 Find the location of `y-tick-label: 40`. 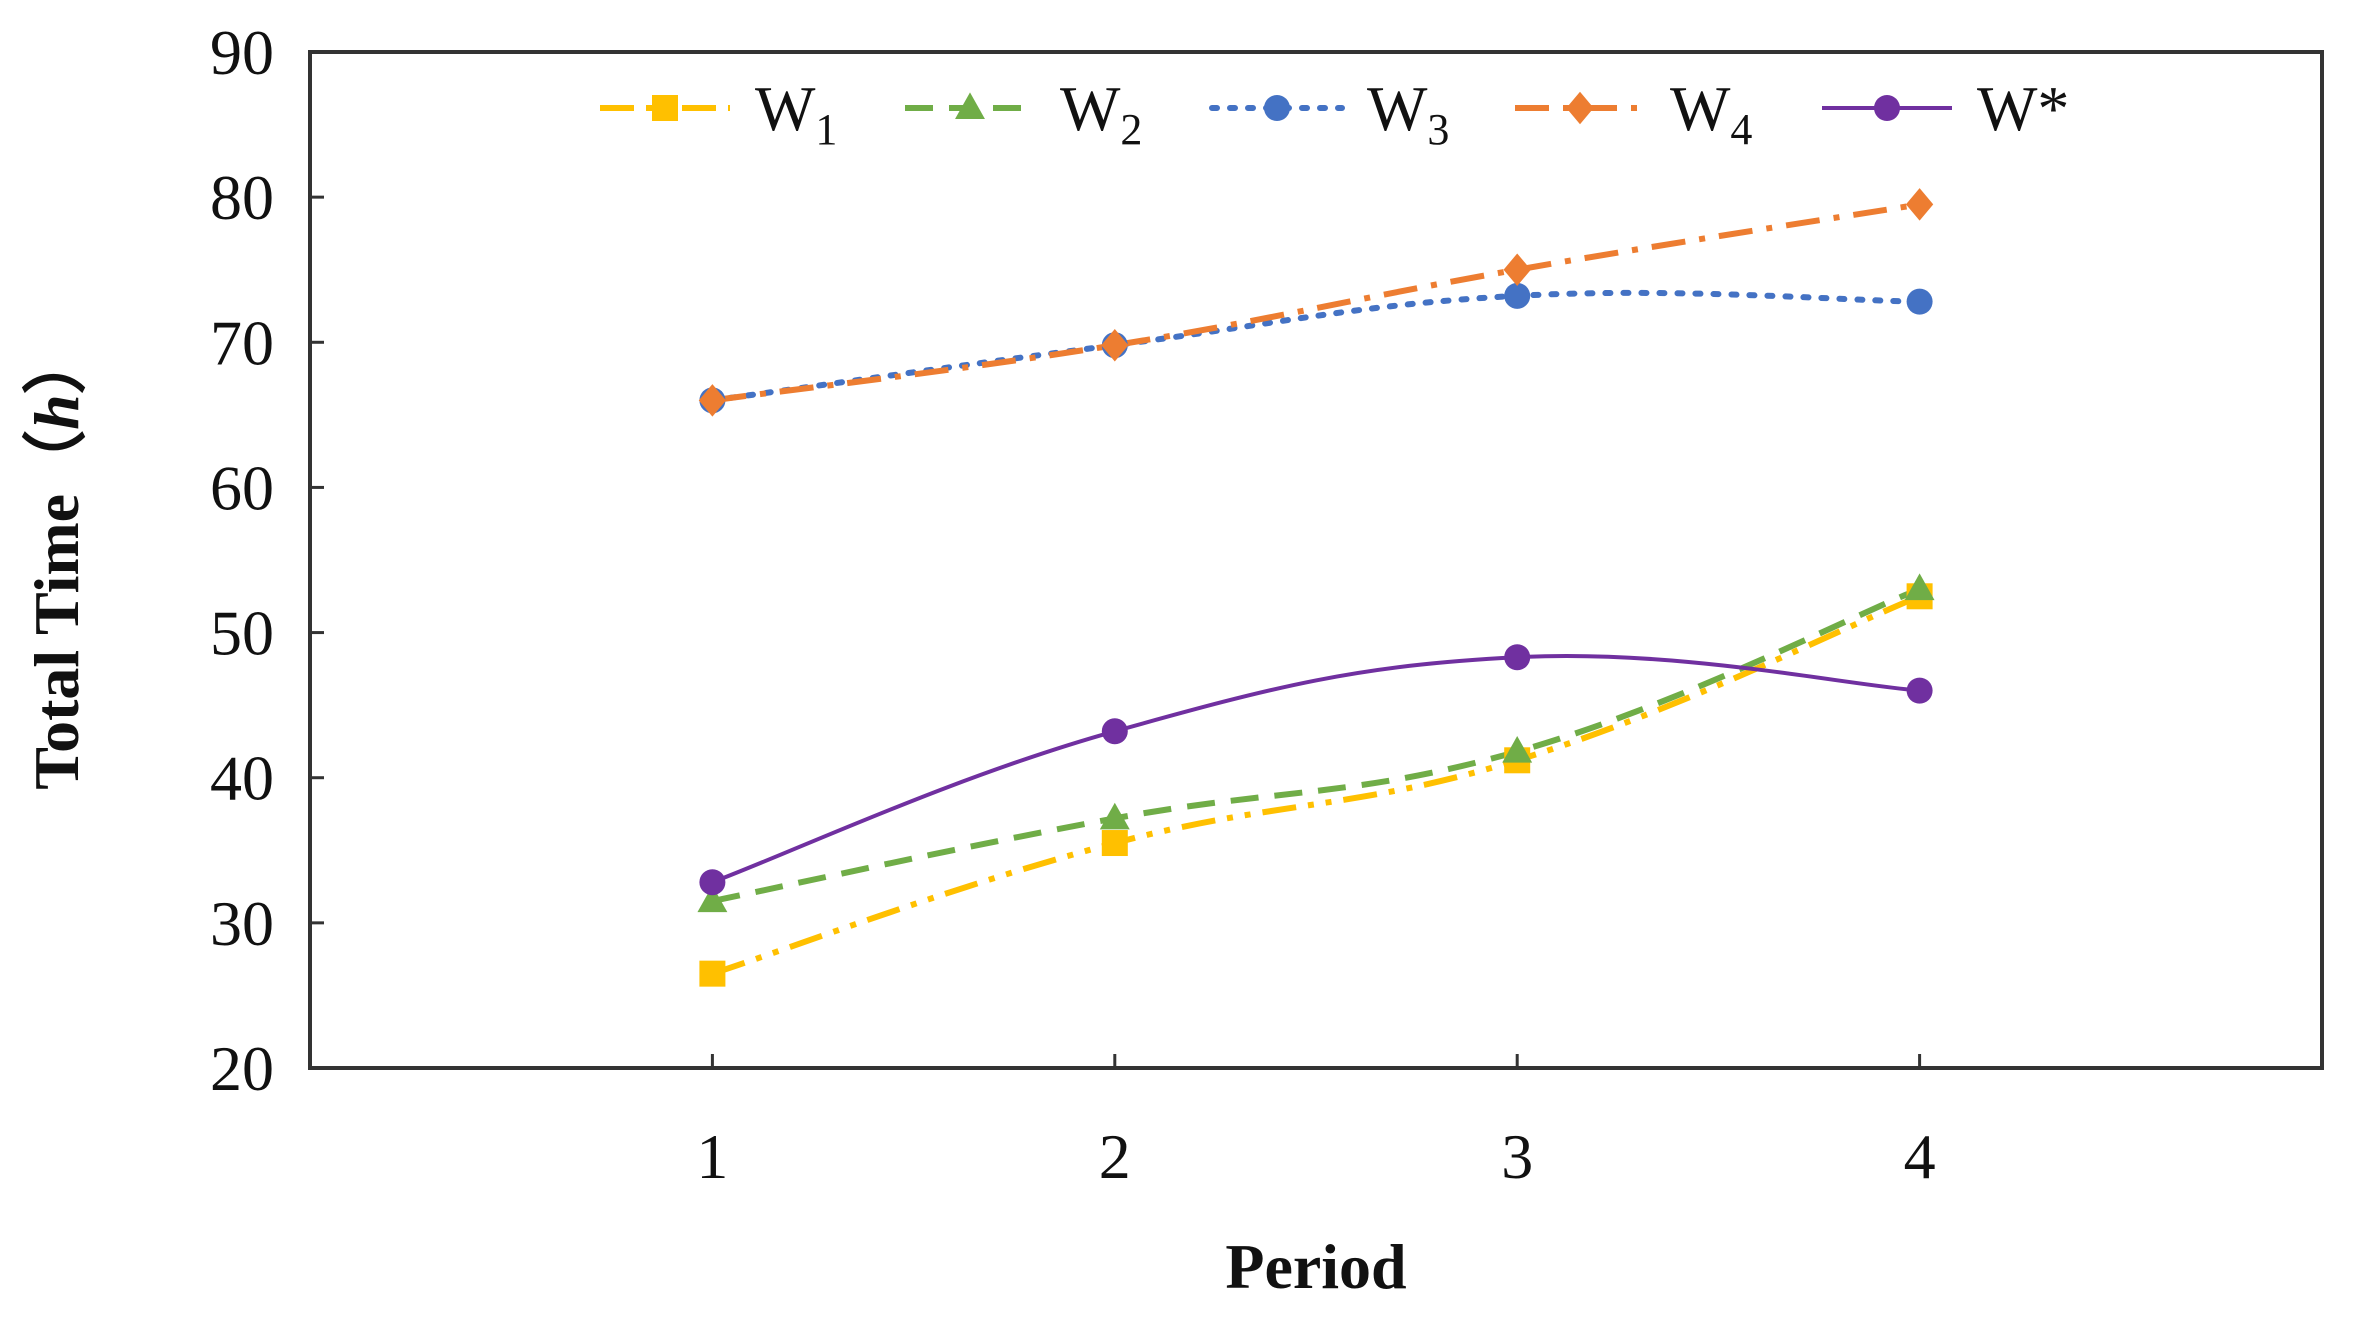

y-tick-label: 40 is located at coordinates (242, 778).